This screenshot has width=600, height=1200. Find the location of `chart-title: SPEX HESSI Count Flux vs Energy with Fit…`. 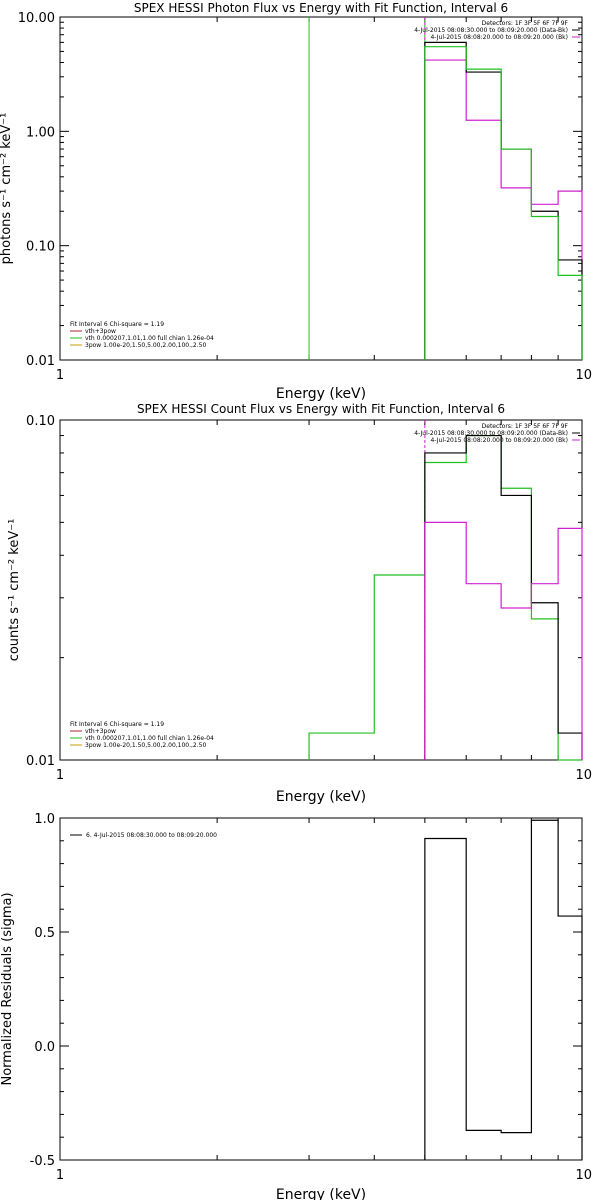

chart-title: SPEX HESSI Count Flux vs Energy with Fit… is located at coordinates (321, 409).